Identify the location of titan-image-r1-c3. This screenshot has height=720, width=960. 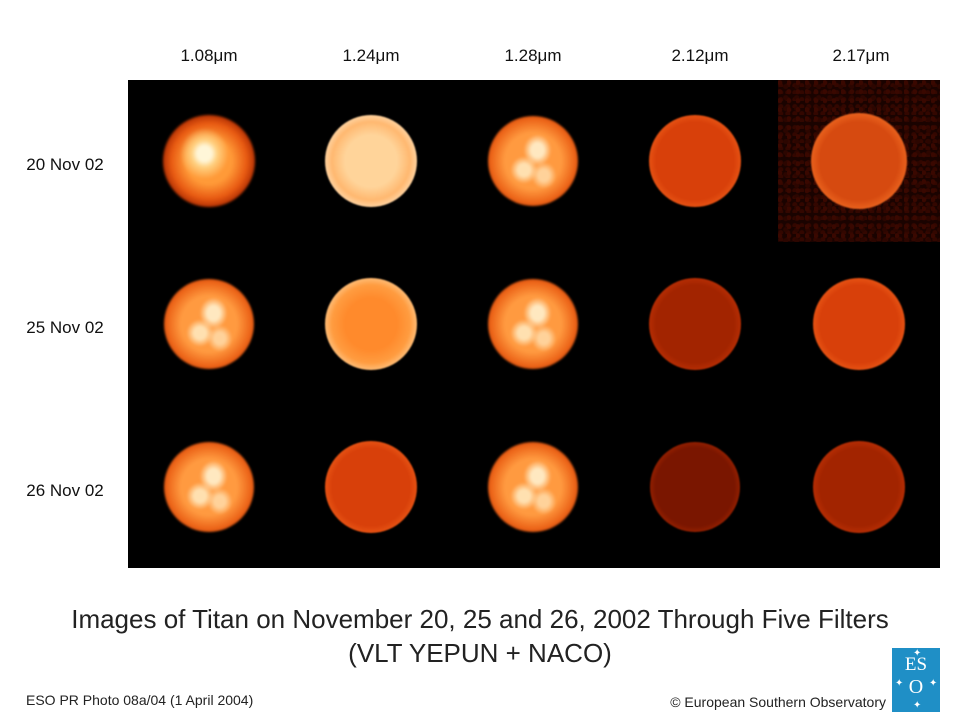
(533, 161).